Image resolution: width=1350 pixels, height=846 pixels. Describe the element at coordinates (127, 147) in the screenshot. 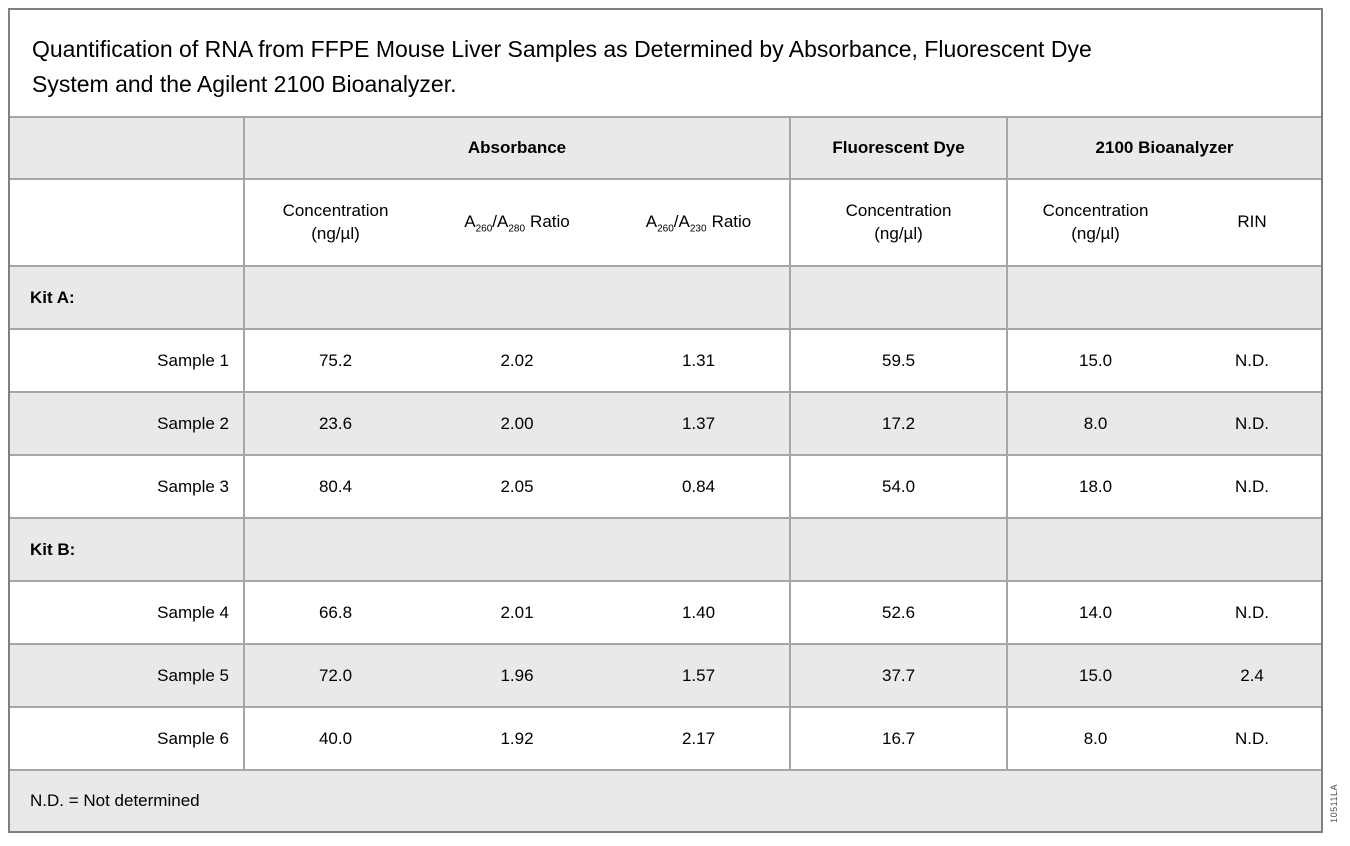

I see `corner-empty-cell` at that location.